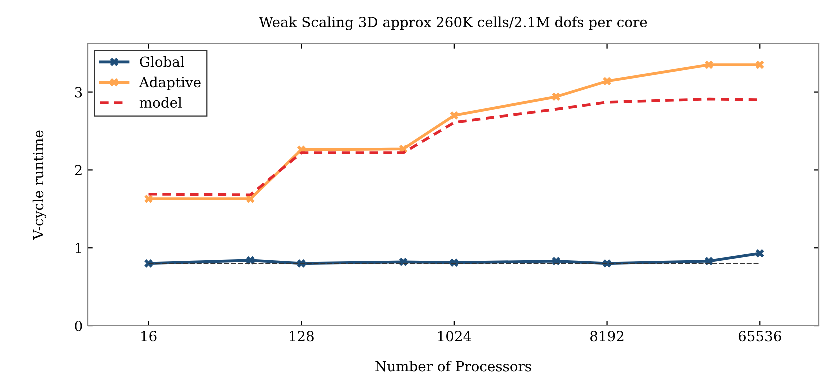 This screenshot has width=822, height=382. I want to click on chart-title: Weak Scaling 3D approx 260K cells/2.1M dofs per core, so click(453, 23).